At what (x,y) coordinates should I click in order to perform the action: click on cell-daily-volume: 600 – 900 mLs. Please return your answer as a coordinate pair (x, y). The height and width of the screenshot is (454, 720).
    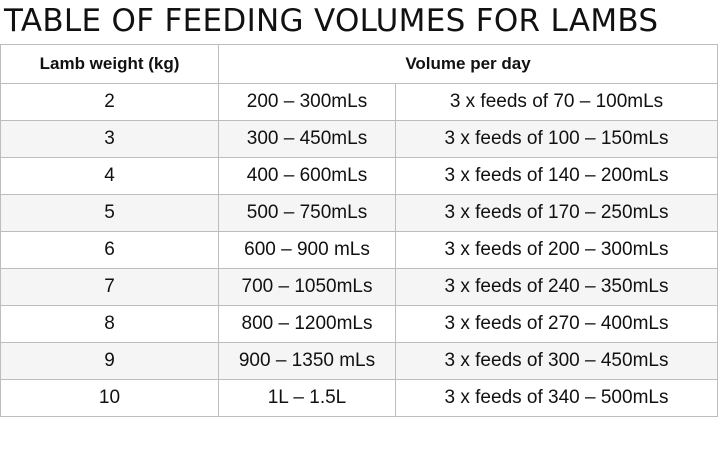
    Looking at the image, I should click on (307, 250).